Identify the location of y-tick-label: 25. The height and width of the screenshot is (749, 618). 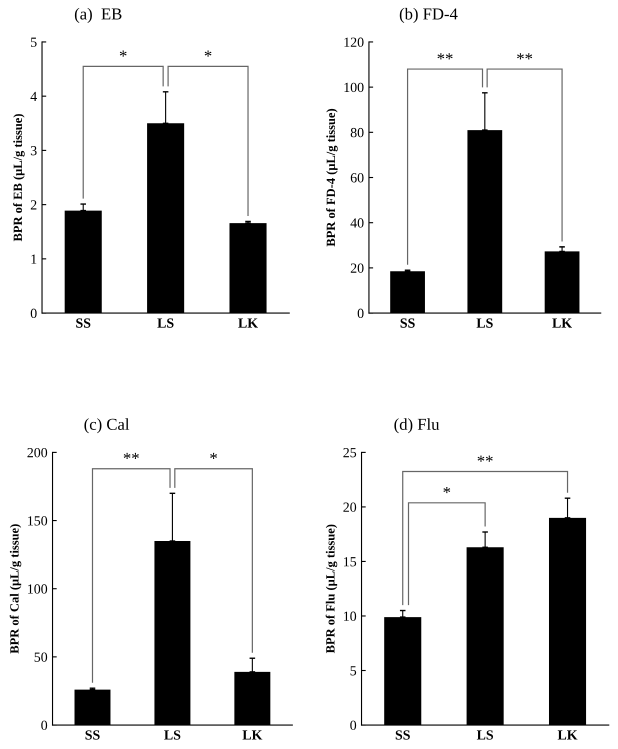
(349, 453).